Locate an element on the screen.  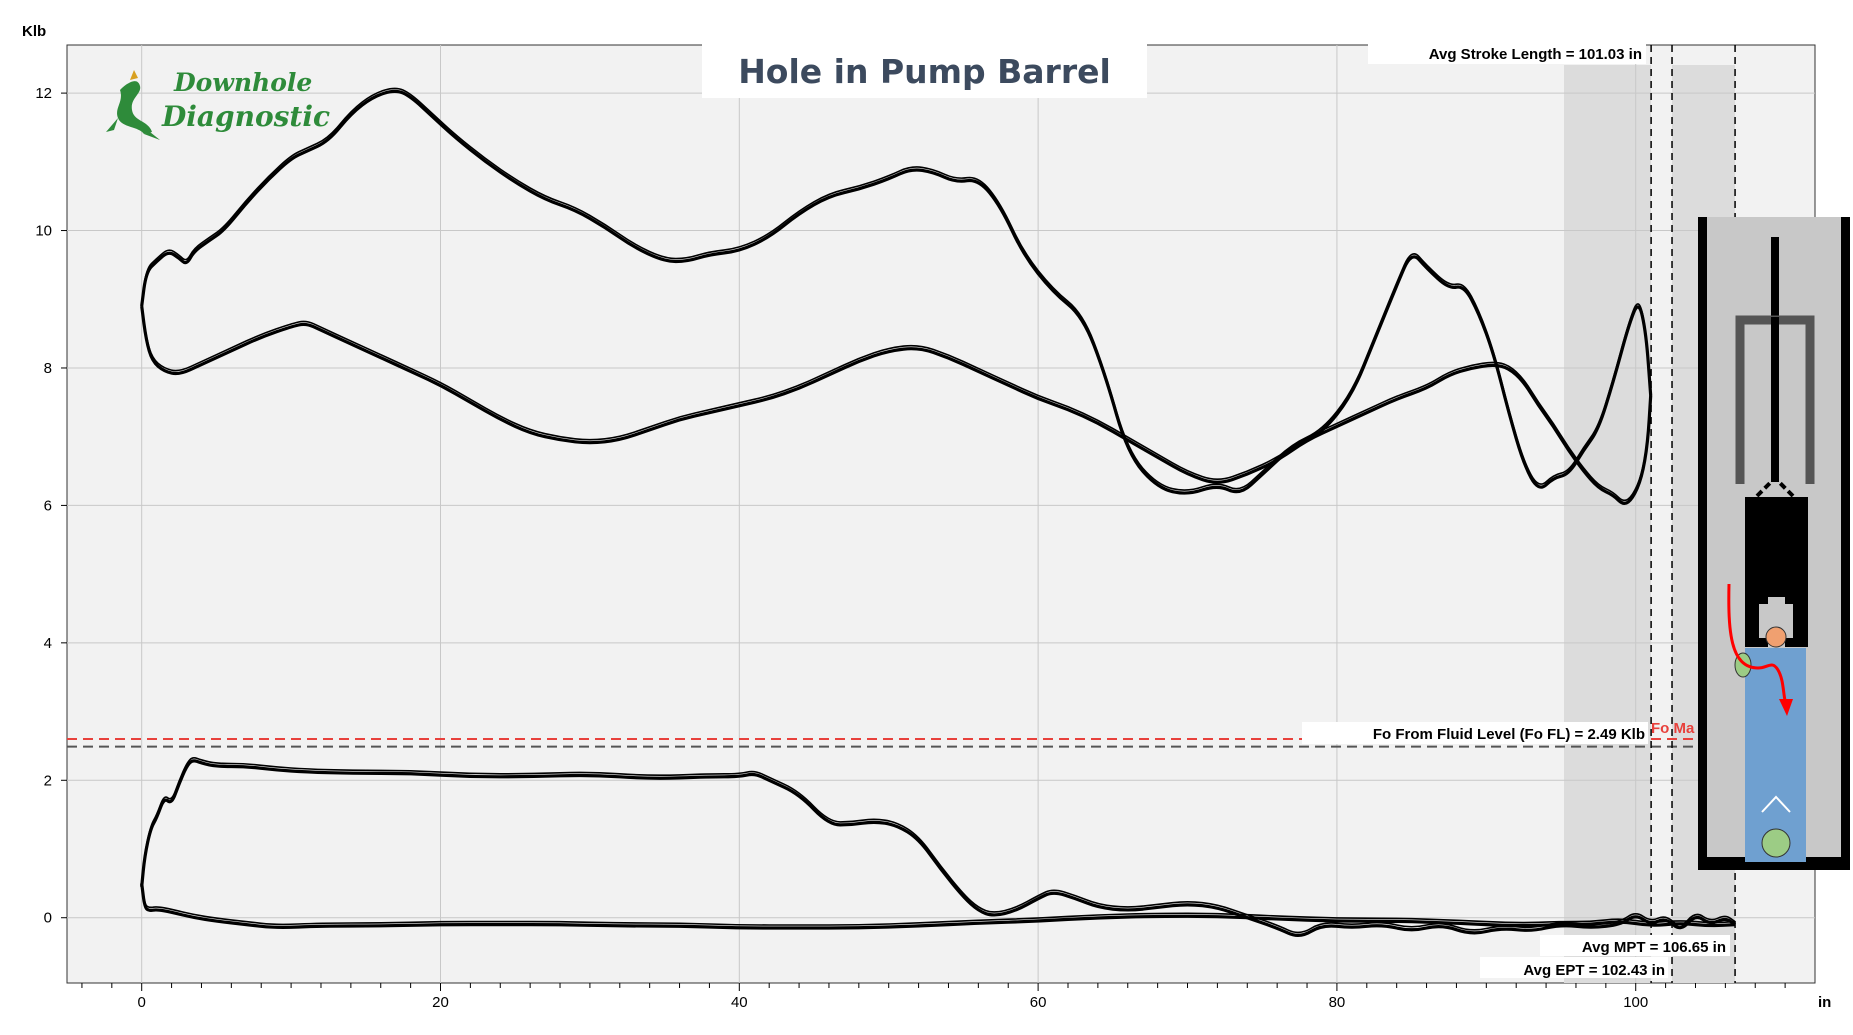
logo-line-1: Downhole is located at coordinates (243, 82).